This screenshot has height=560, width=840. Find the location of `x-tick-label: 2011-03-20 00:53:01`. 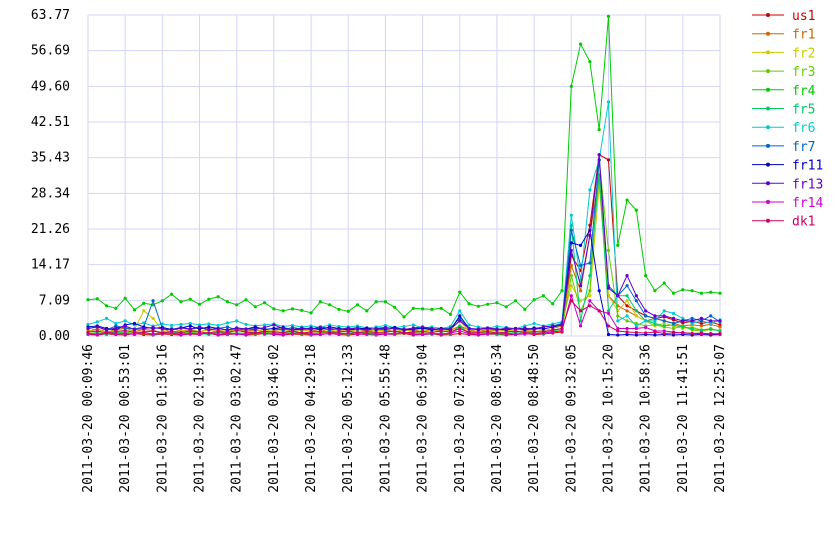

x-tick-label: 2011-03-20 00:53:01 is located at coordinates (125, 418).